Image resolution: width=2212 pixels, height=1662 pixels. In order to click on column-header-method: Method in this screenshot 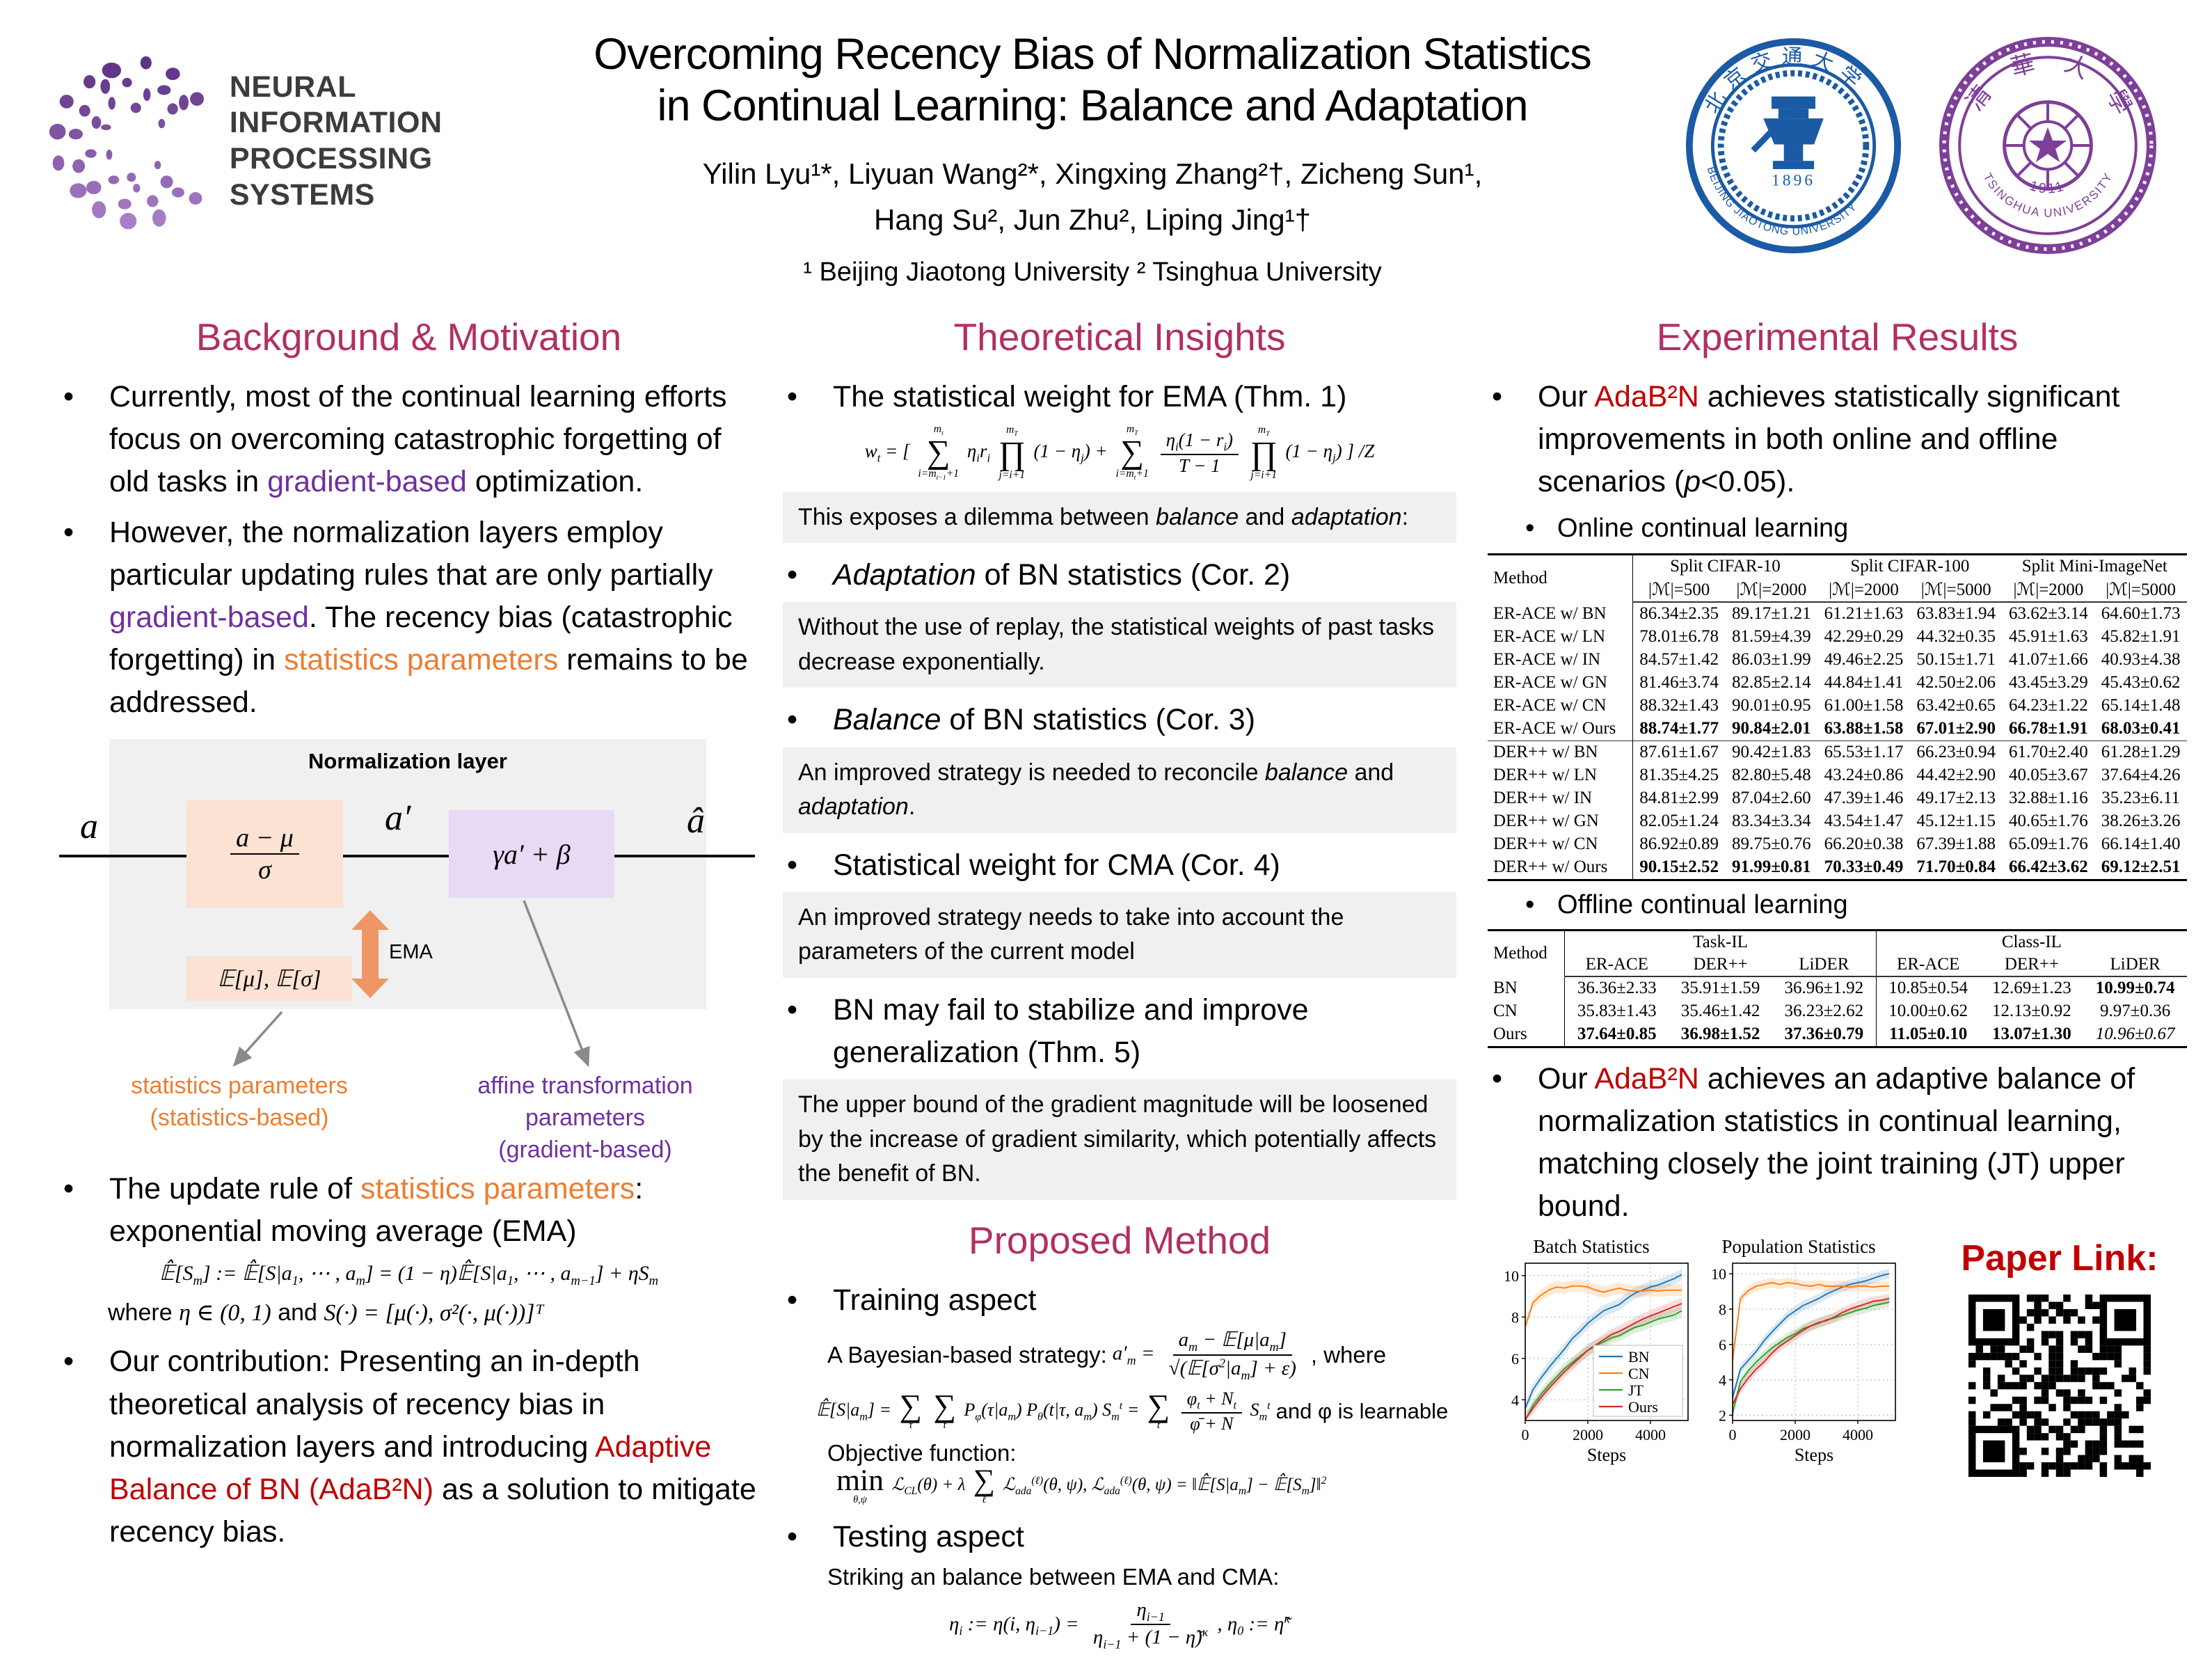, I will do `click(1560, 578)`.